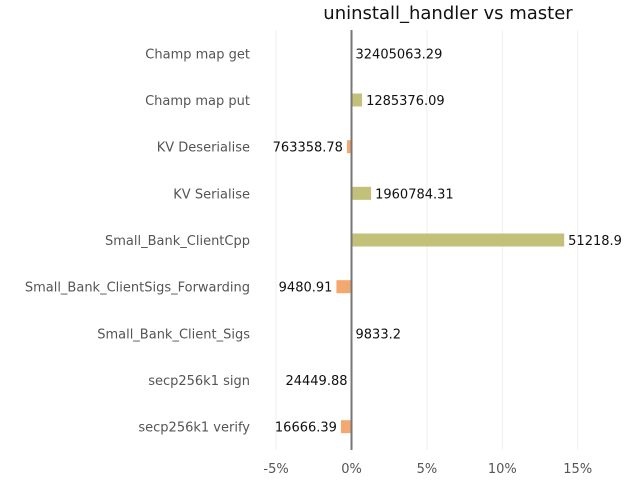  I want to click on category-label: Champ map get, so click(197, 54).